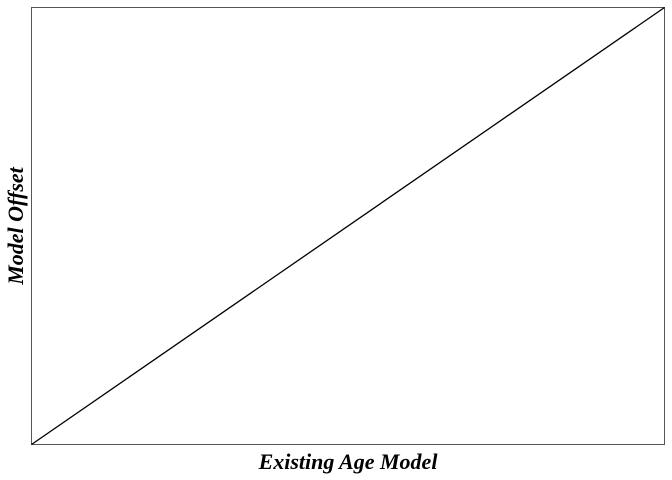  I want to click on x-axis-label: Existing Age Model, so click(348, 461).